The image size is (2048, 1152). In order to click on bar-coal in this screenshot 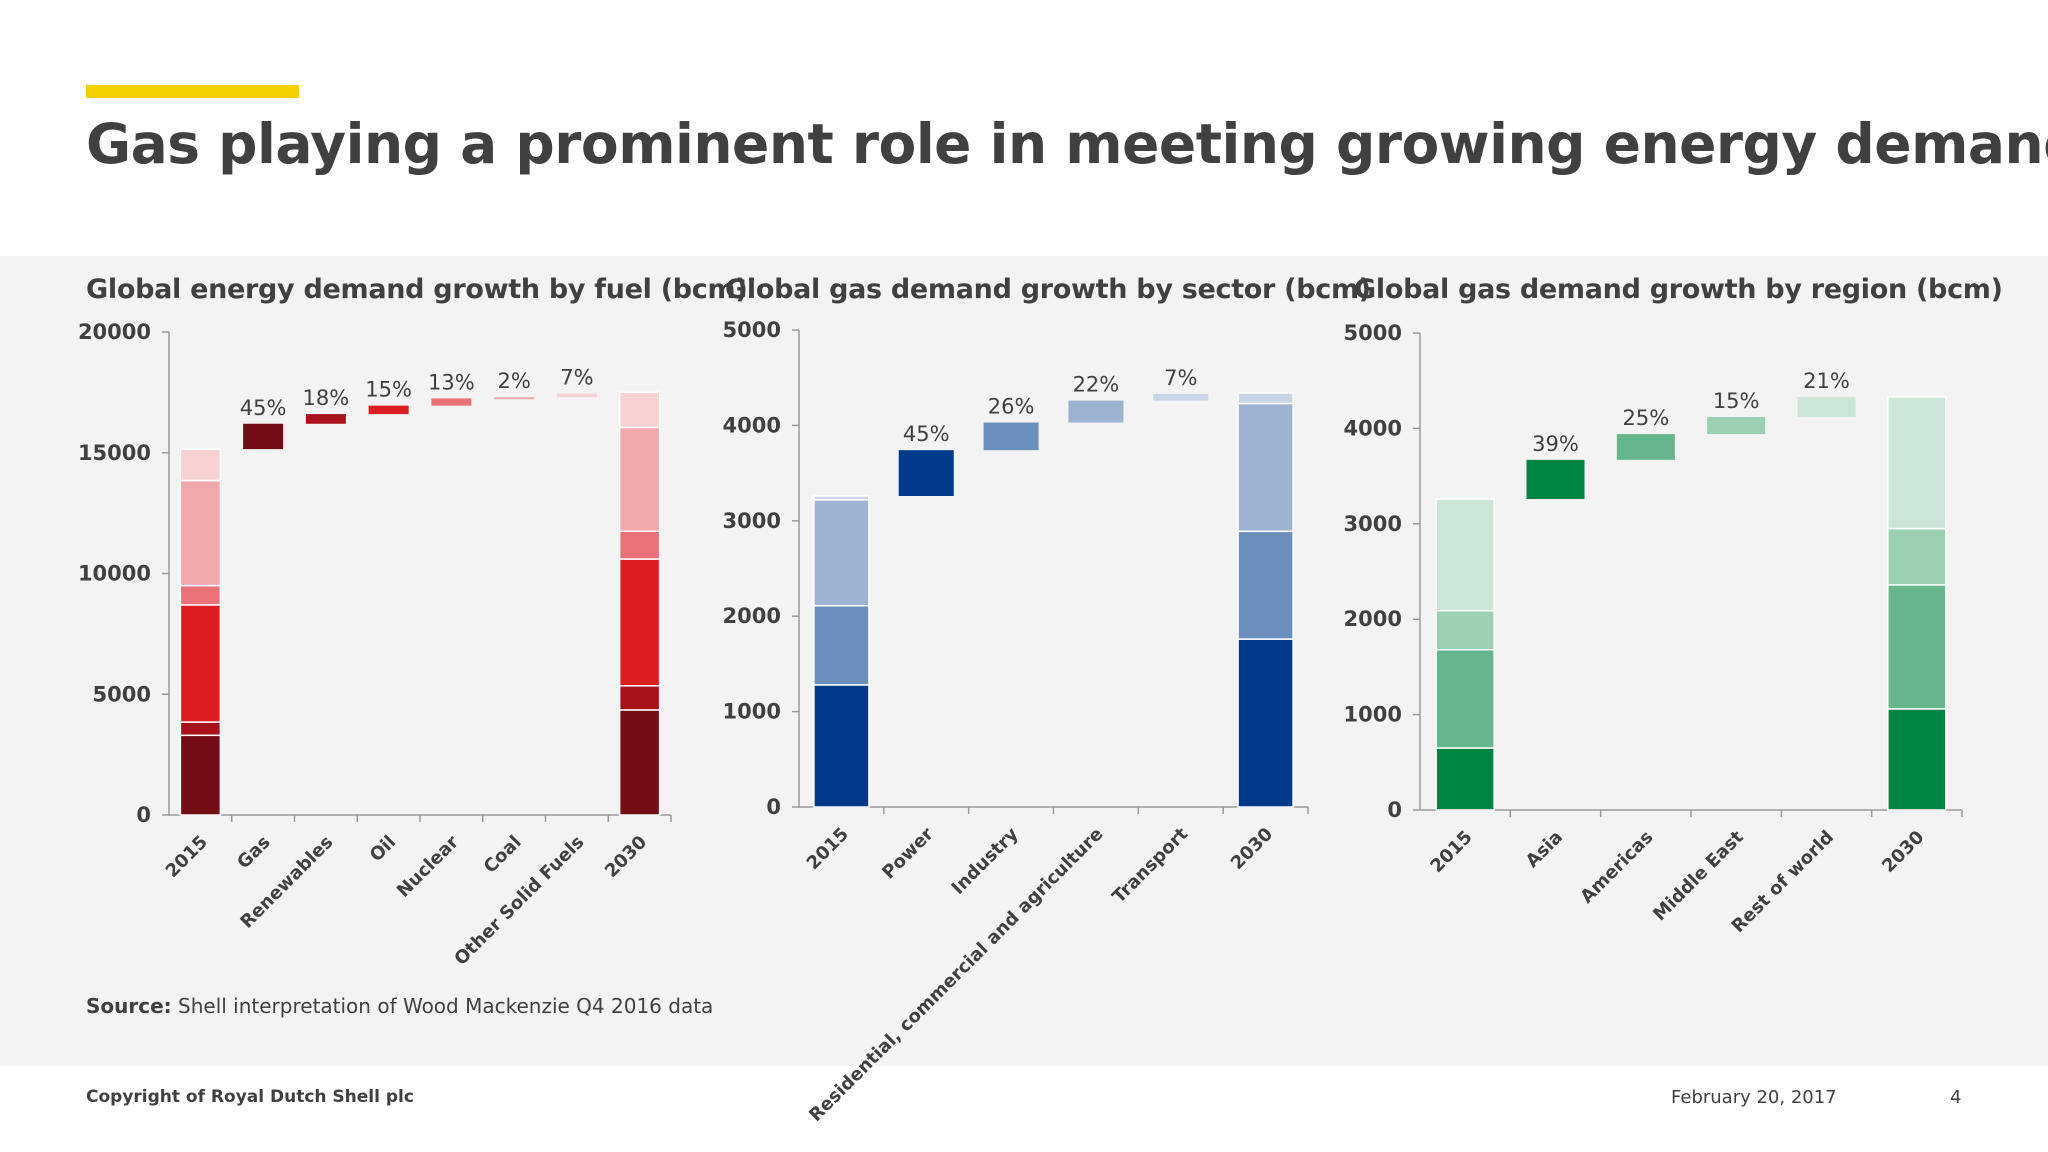, I will do `click(514, 398)`.